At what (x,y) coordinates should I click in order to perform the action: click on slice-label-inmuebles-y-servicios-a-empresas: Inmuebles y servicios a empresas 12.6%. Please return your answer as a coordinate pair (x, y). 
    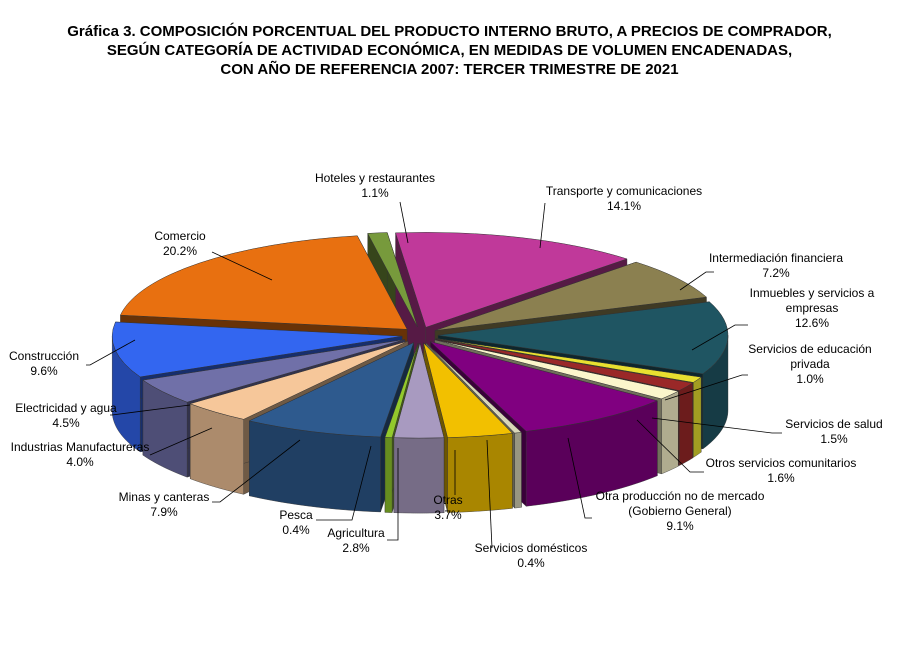
    Looking at the image, I should click on (812, 308).